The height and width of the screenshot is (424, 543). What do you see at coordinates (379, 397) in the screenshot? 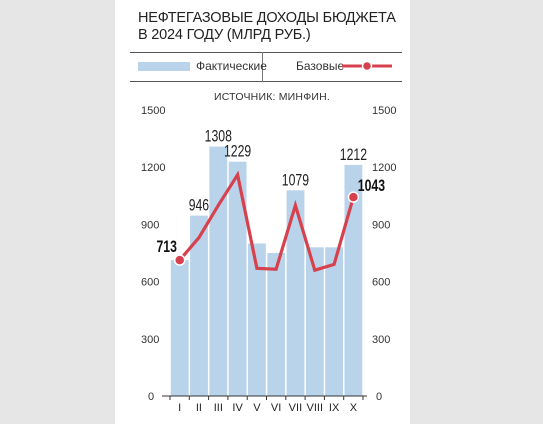
I see `y-tick-label-right: 0` at bounding box center [379, 397].